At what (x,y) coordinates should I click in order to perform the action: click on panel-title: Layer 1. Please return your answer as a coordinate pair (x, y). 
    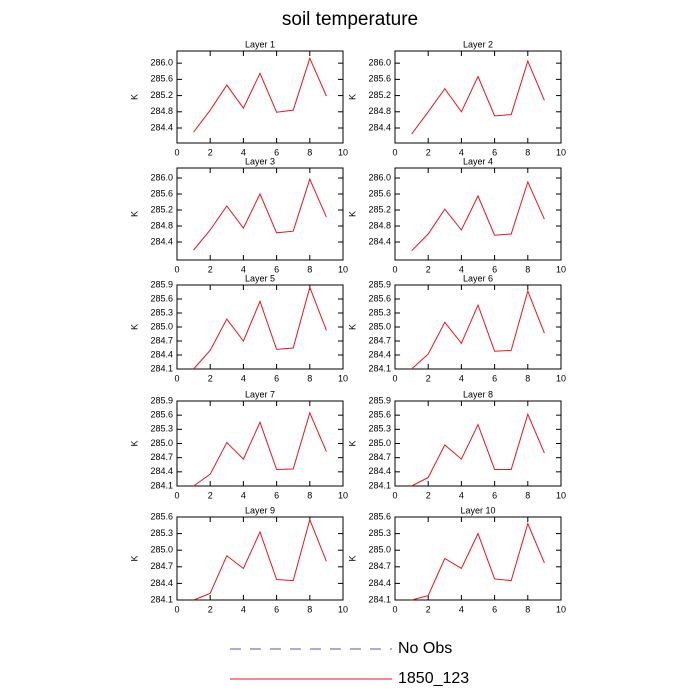
    Looking at the image, I should click on (260, 44).